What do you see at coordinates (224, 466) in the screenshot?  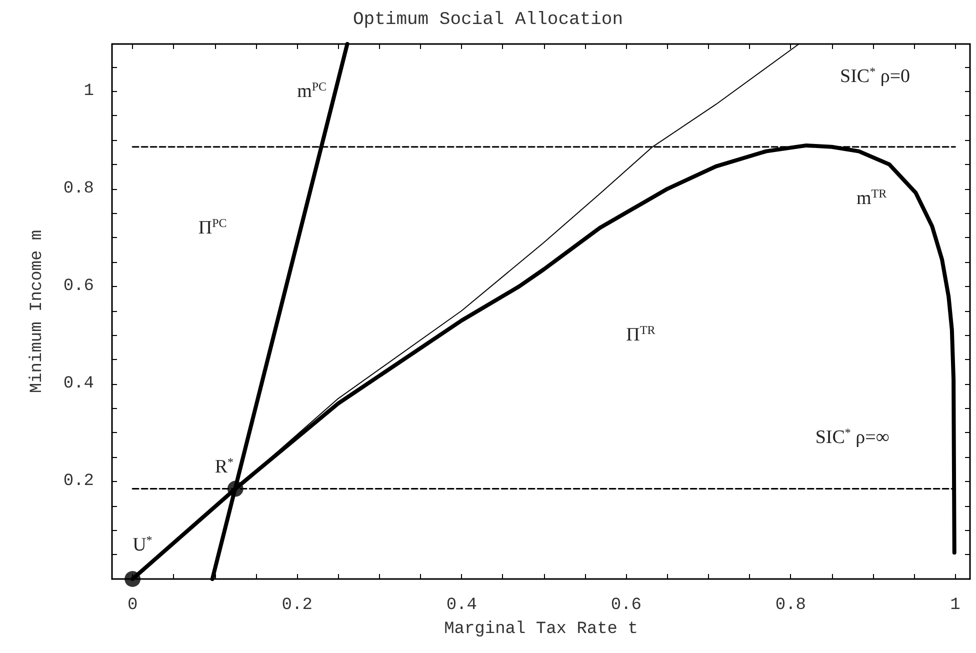 I see `annotation: R*` at bounding box center [224, 466].